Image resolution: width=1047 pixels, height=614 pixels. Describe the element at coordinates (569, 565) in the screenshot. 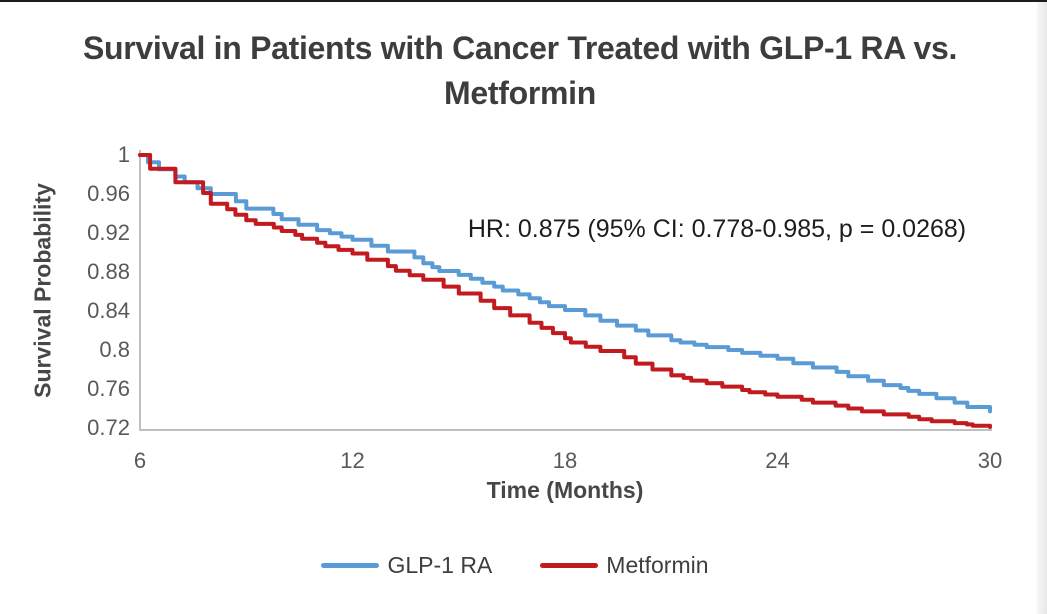

I see `legend-swatch-metformin-icon` at that location.